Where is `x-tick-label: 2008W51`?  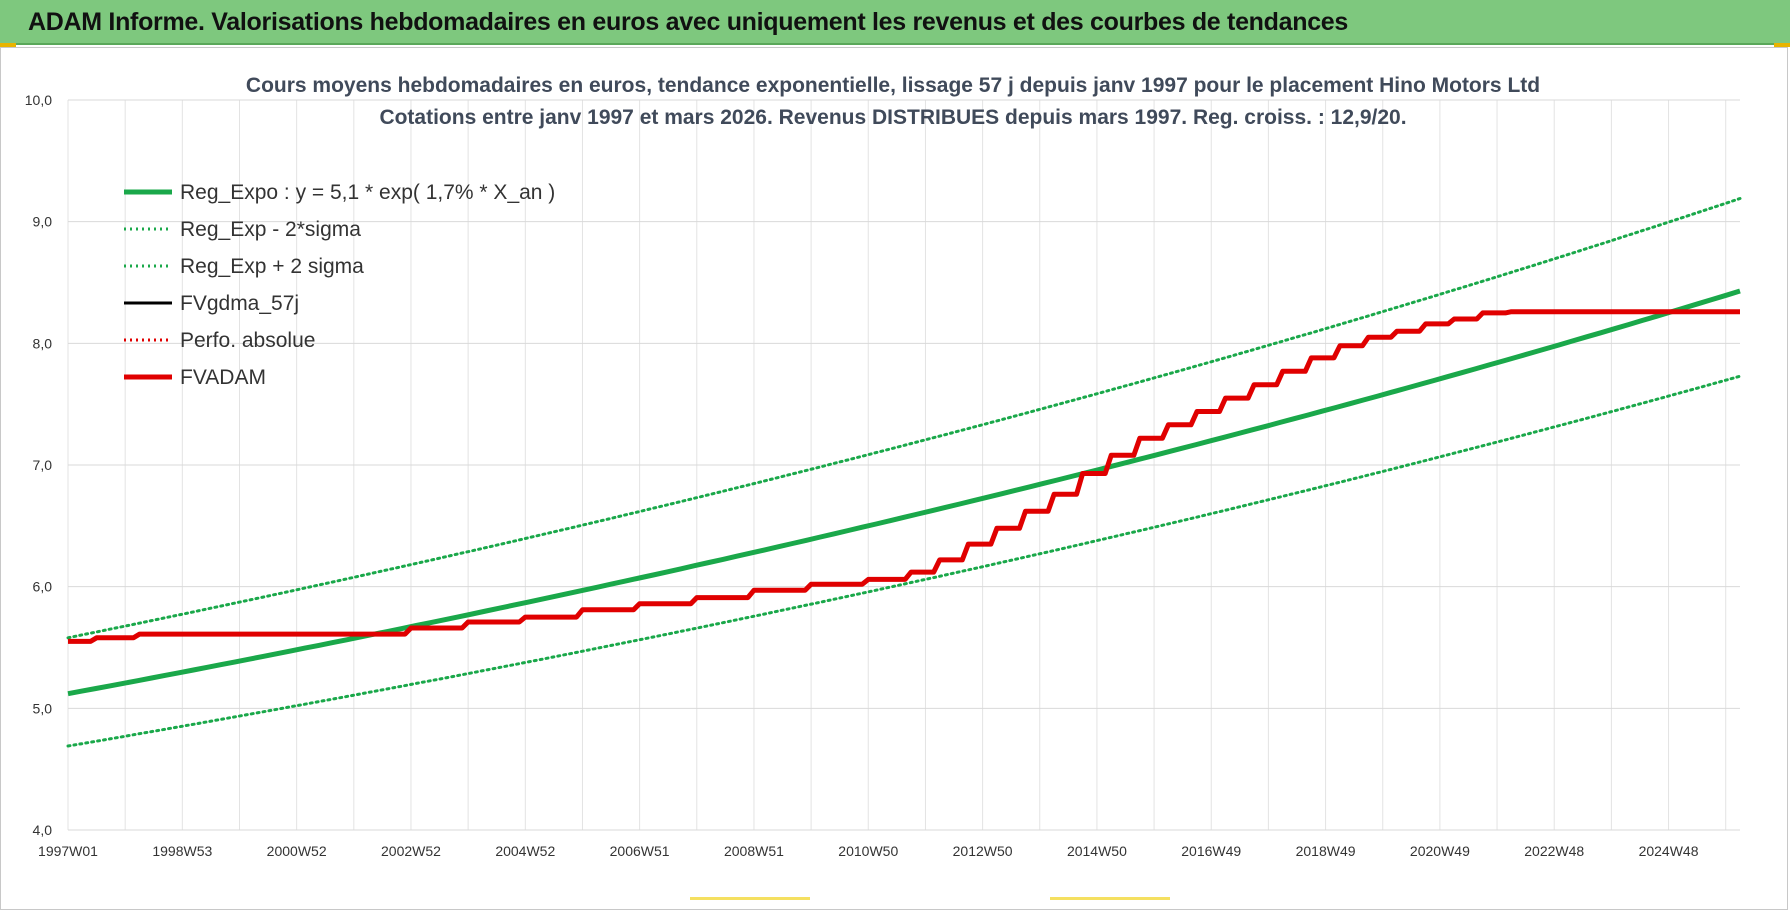
x-tick-label: 2008W51 is located at coordinates (754, 851).